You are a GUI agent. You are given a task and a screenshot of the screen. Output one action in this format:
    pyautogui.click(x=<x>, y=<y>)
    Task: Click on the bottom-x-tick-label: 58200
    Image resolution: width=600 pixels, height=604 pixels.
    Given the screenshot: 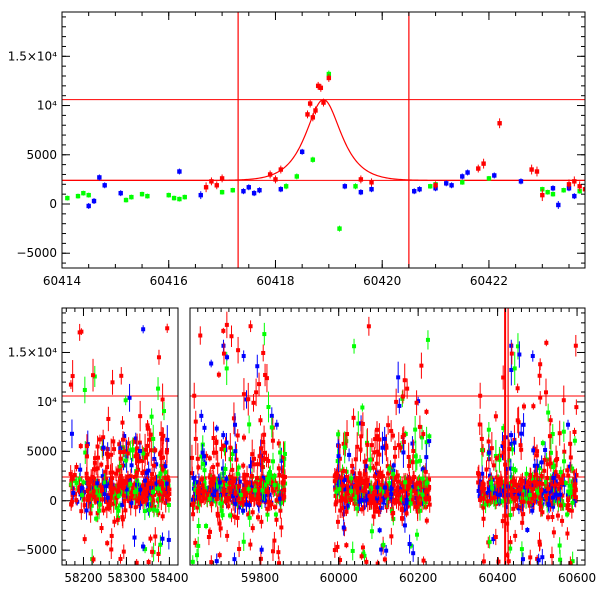 What is the action you would take?
    pyautogui.click(x=83, y=578)
    